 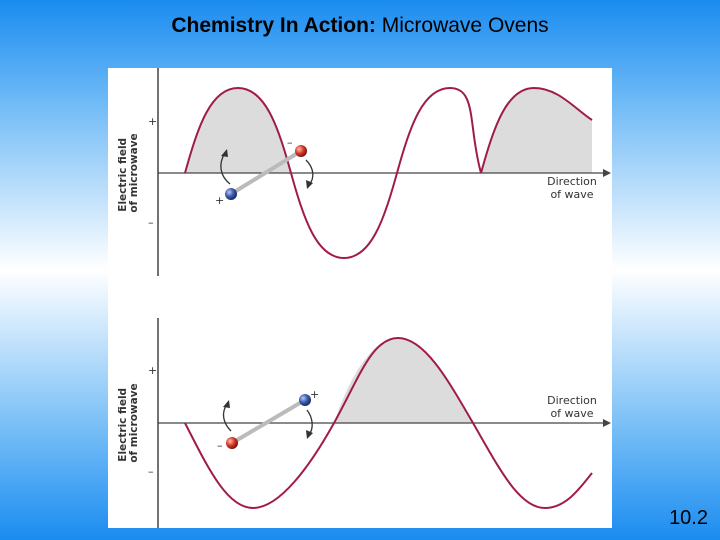 I want to click on bottom-ylabel-line1: Electric field, so click(x=123, y=425).